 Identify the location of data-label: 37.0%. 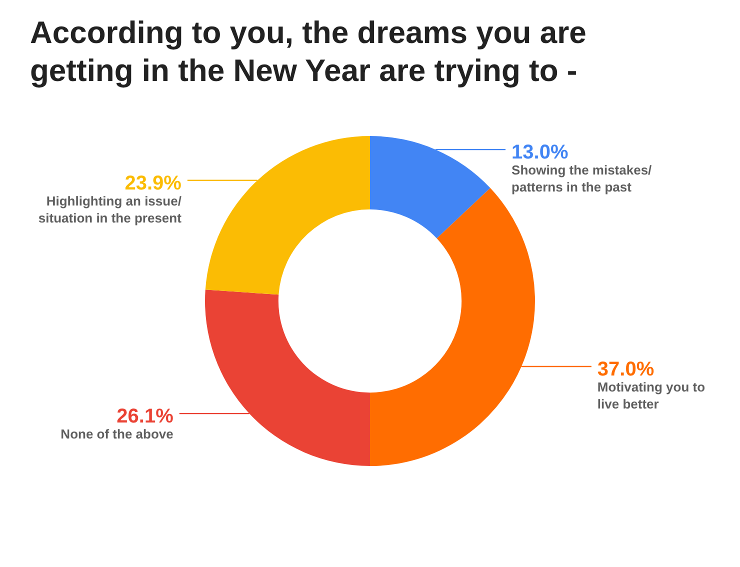
(625, 369).